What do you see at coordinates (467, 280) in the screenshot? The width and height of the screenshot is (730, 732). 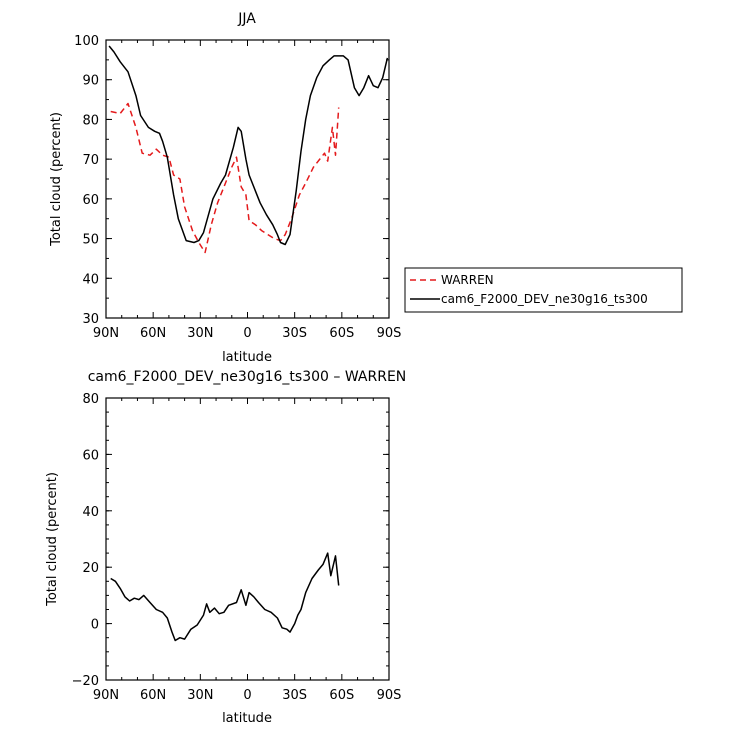 I see `legend-label-warren: WARREN` at bounding box center [467, 280].